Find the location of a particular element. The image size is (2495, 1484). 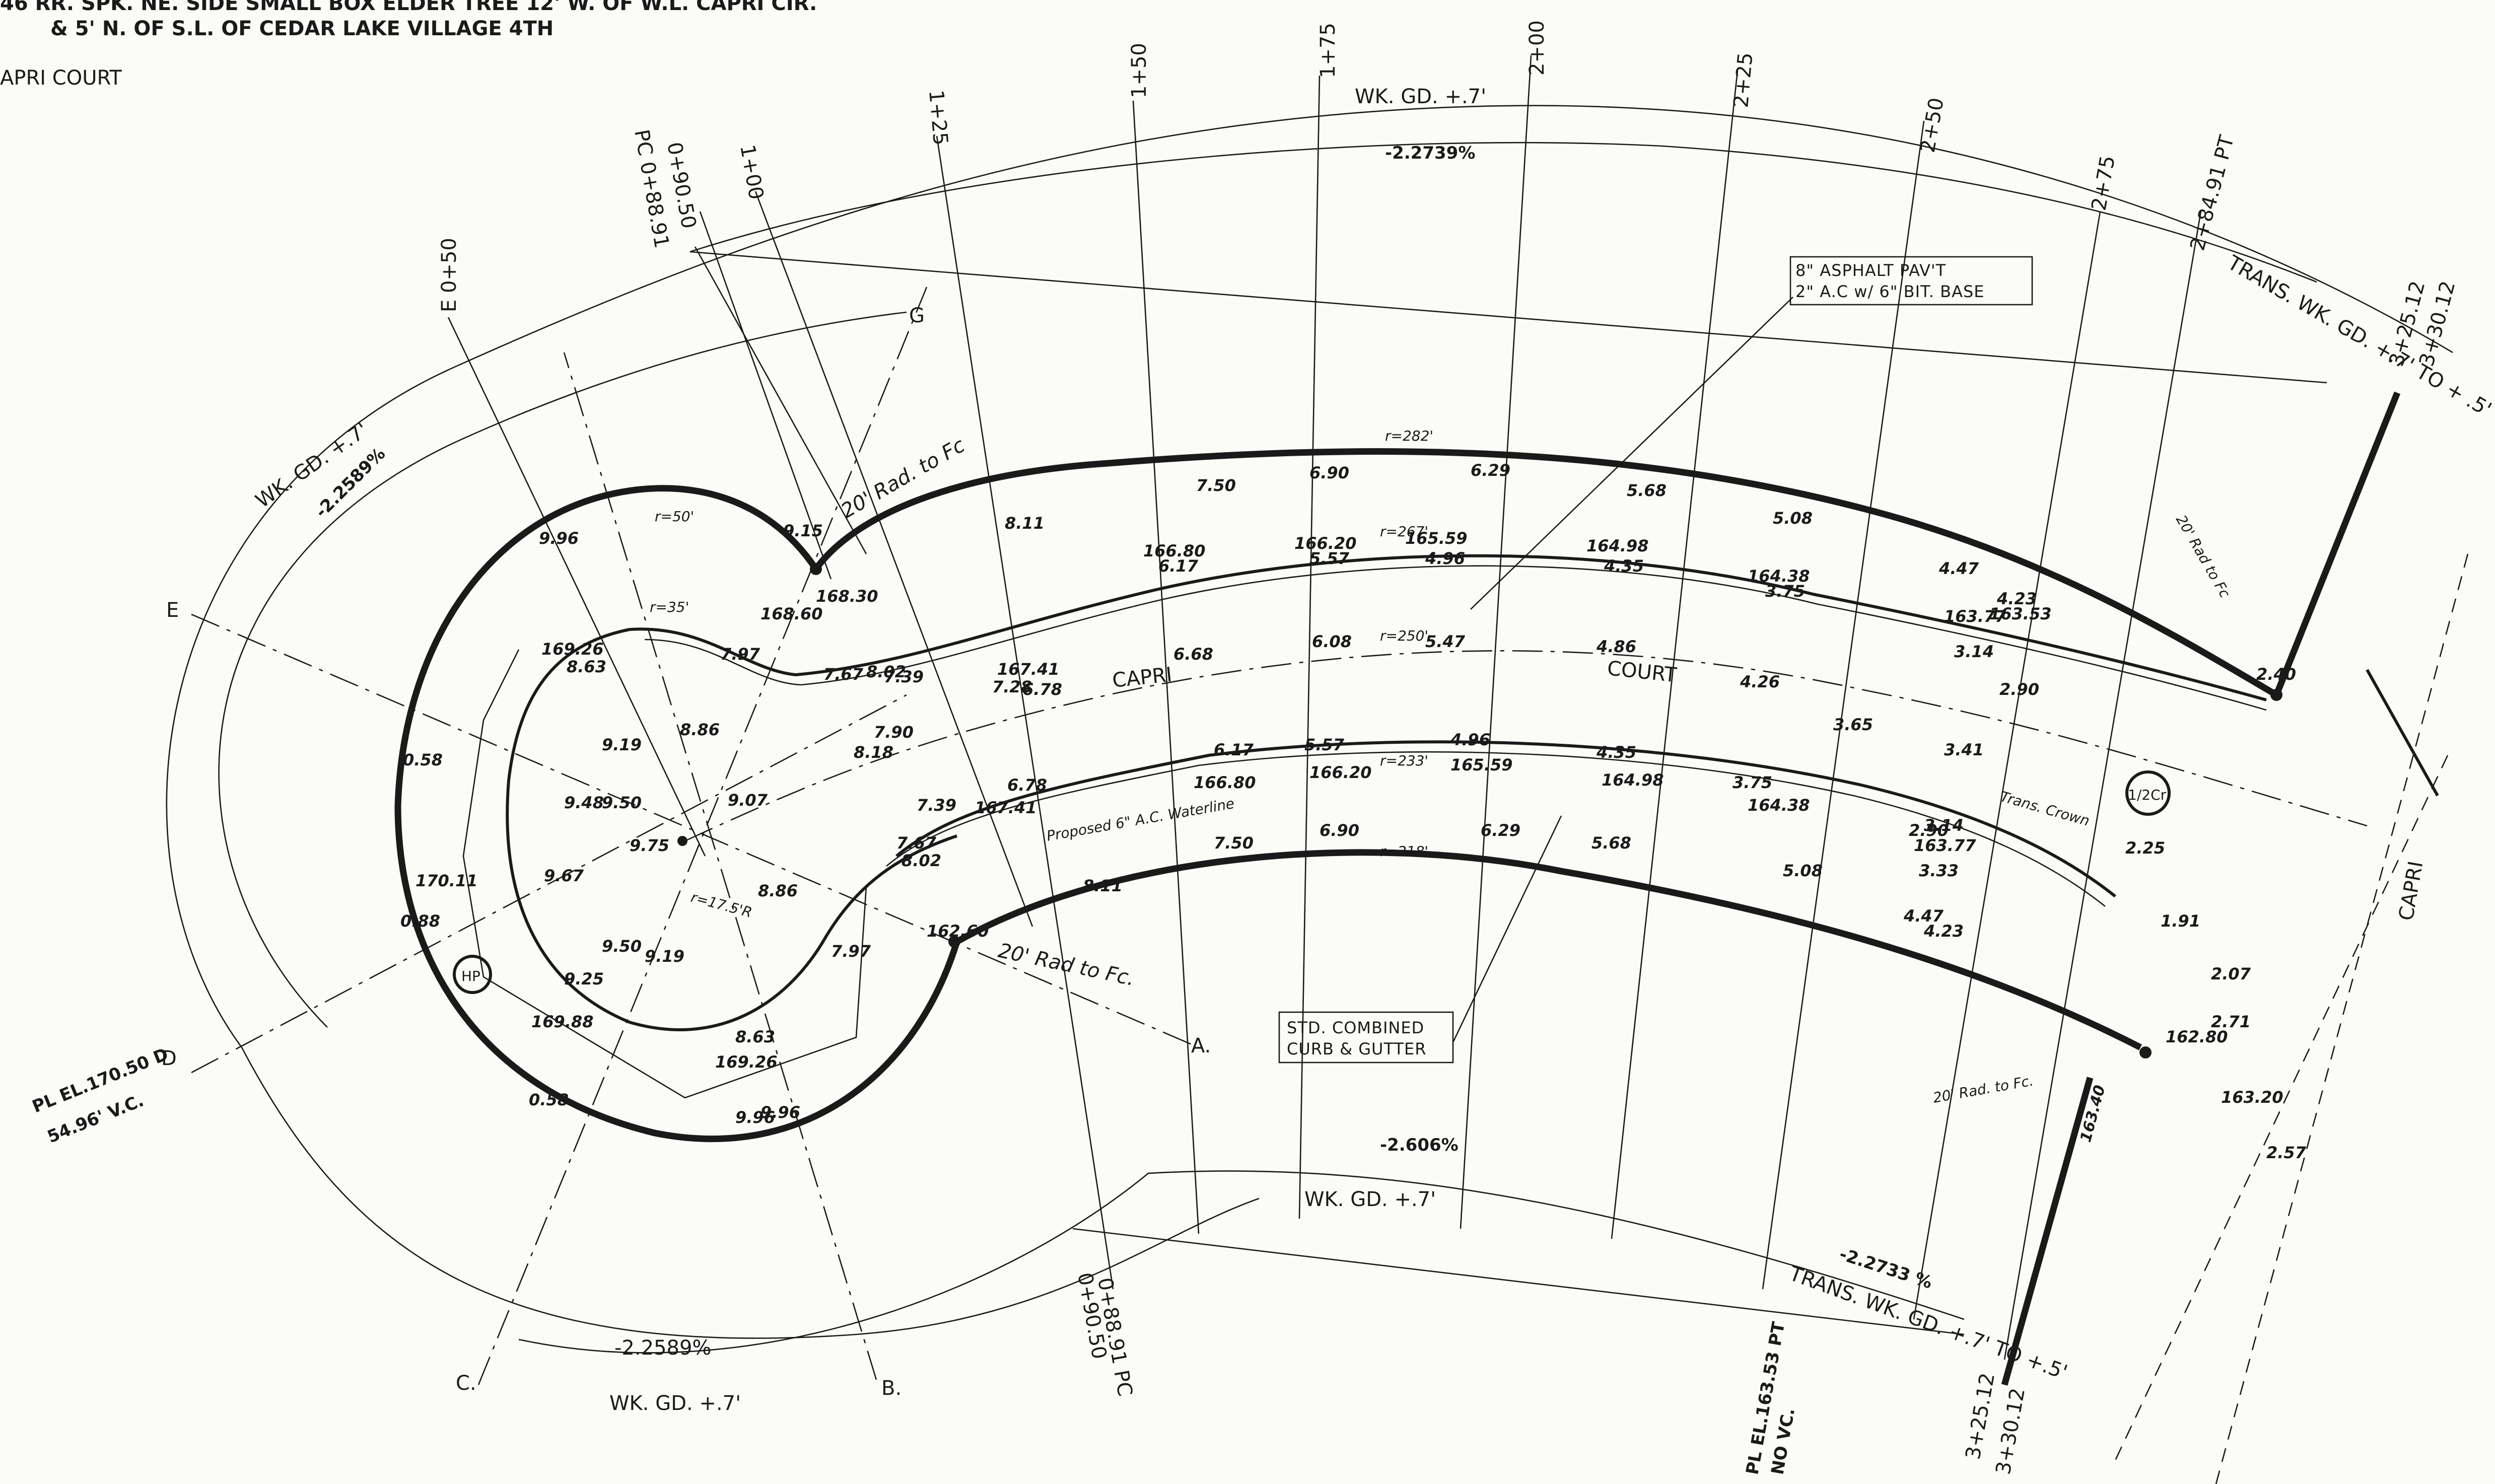

section-line-d is located at coordinates (549, 884).